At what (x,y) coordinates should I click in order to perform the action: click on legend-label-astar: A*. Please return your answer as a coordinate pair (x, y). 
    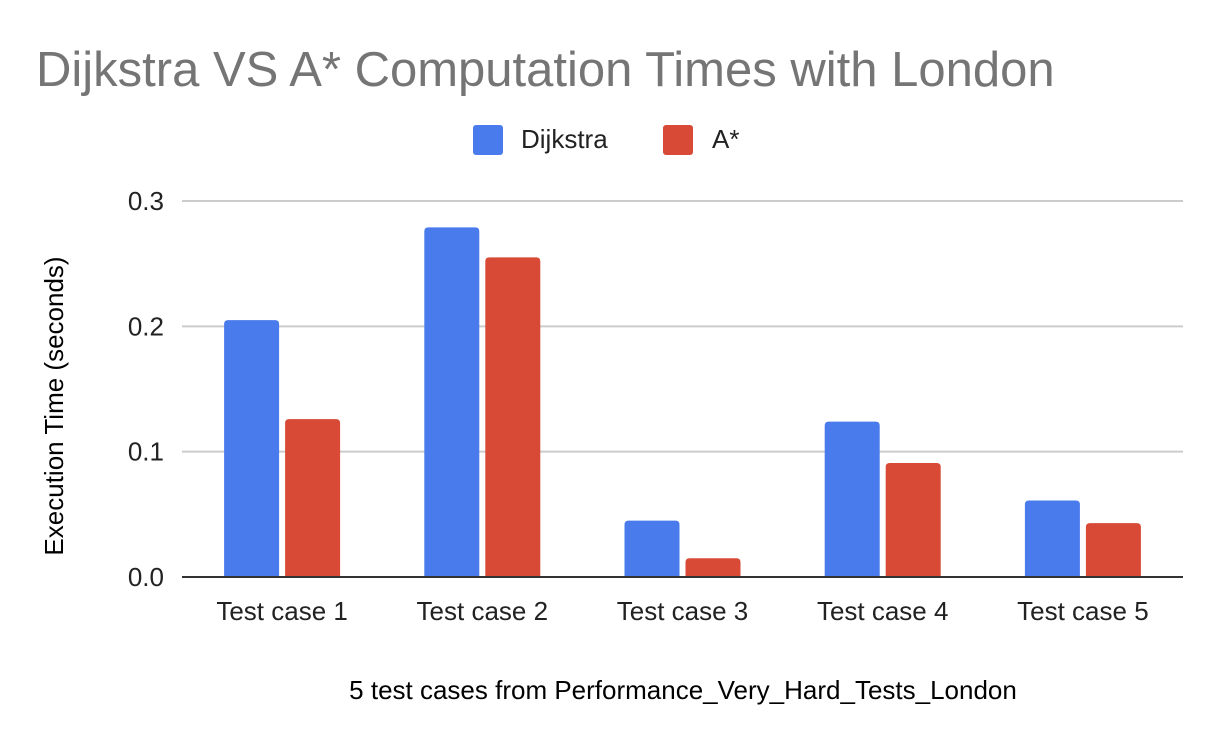
    Looking at the image, I should click on (725, 139).